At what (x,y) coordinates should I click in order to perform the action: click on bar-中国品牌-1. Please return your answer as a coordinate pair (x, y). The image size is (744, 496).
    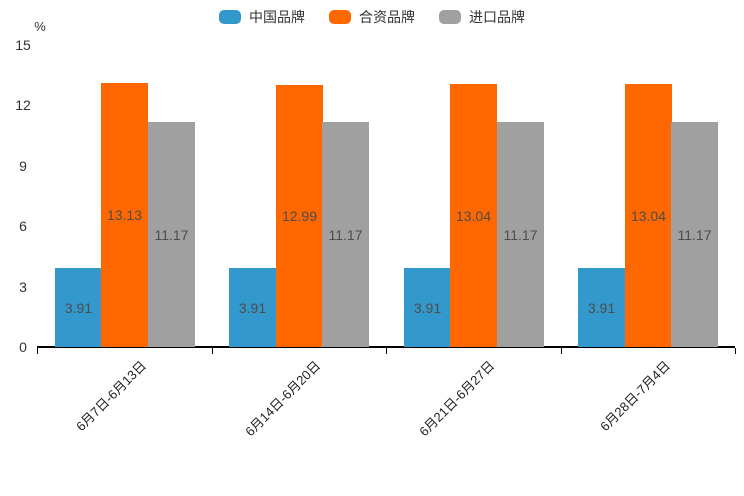
    Looking at the image, I should click on (78, 307).